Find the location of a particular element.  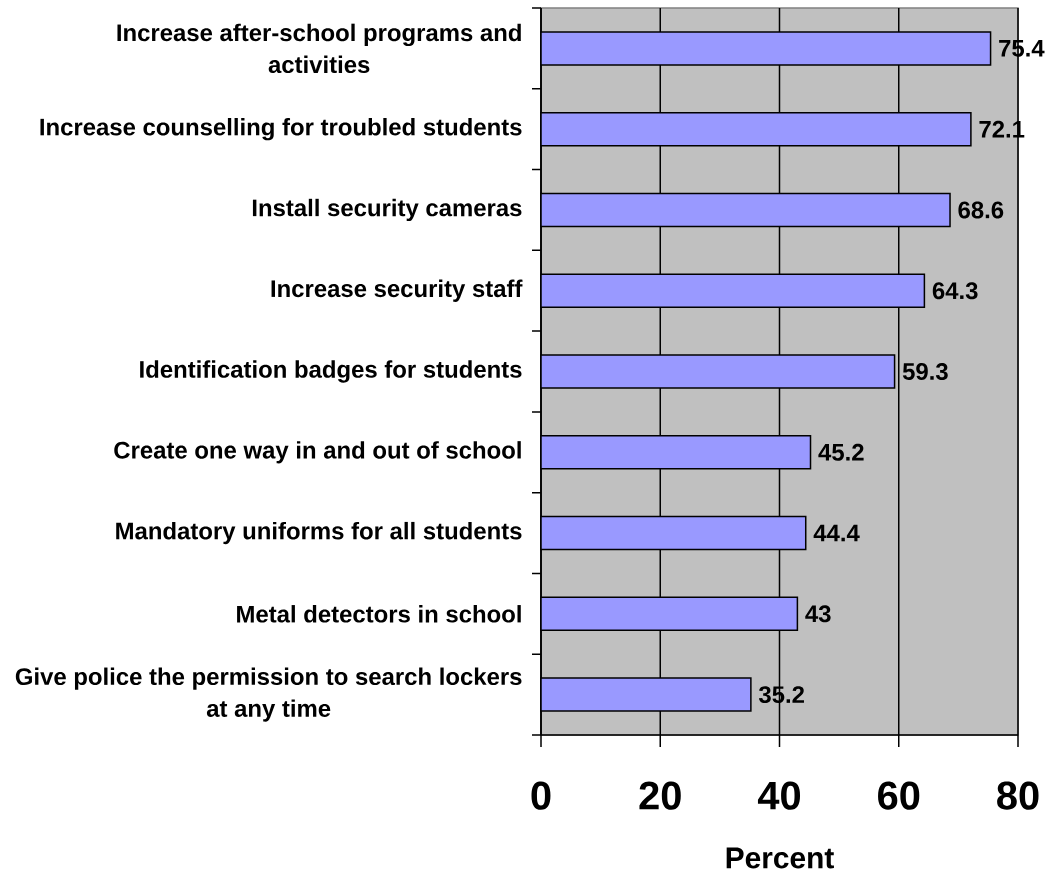

data-label: 44.4 is located at coordinates (836, 533).